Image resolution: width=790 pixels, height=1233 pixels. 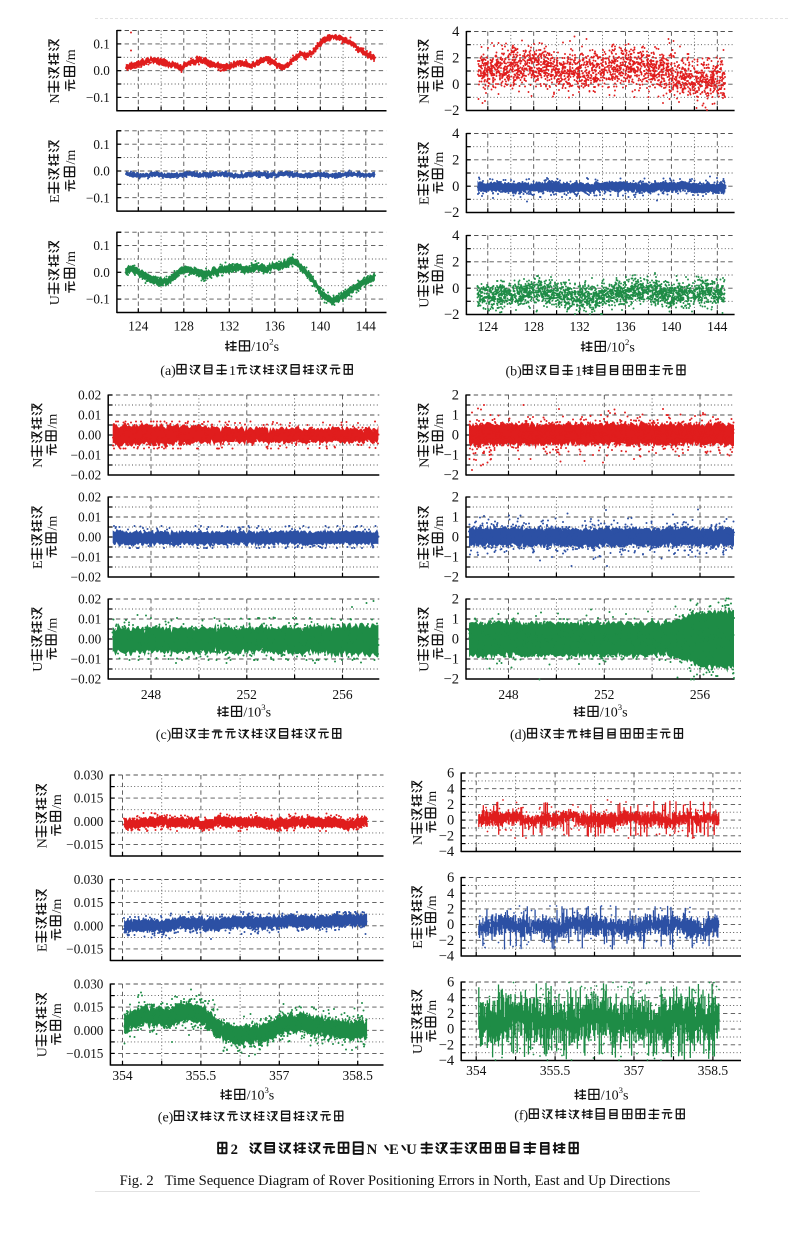 I want to click on svg-text: (c), so click(x=164, y=735).